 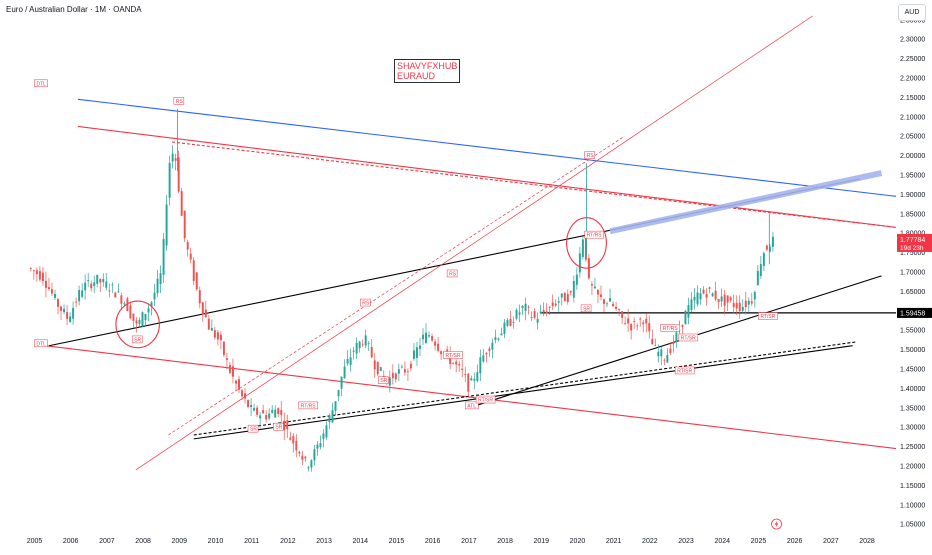 I want to click on circle-annotation, so click(x=137, y=324).